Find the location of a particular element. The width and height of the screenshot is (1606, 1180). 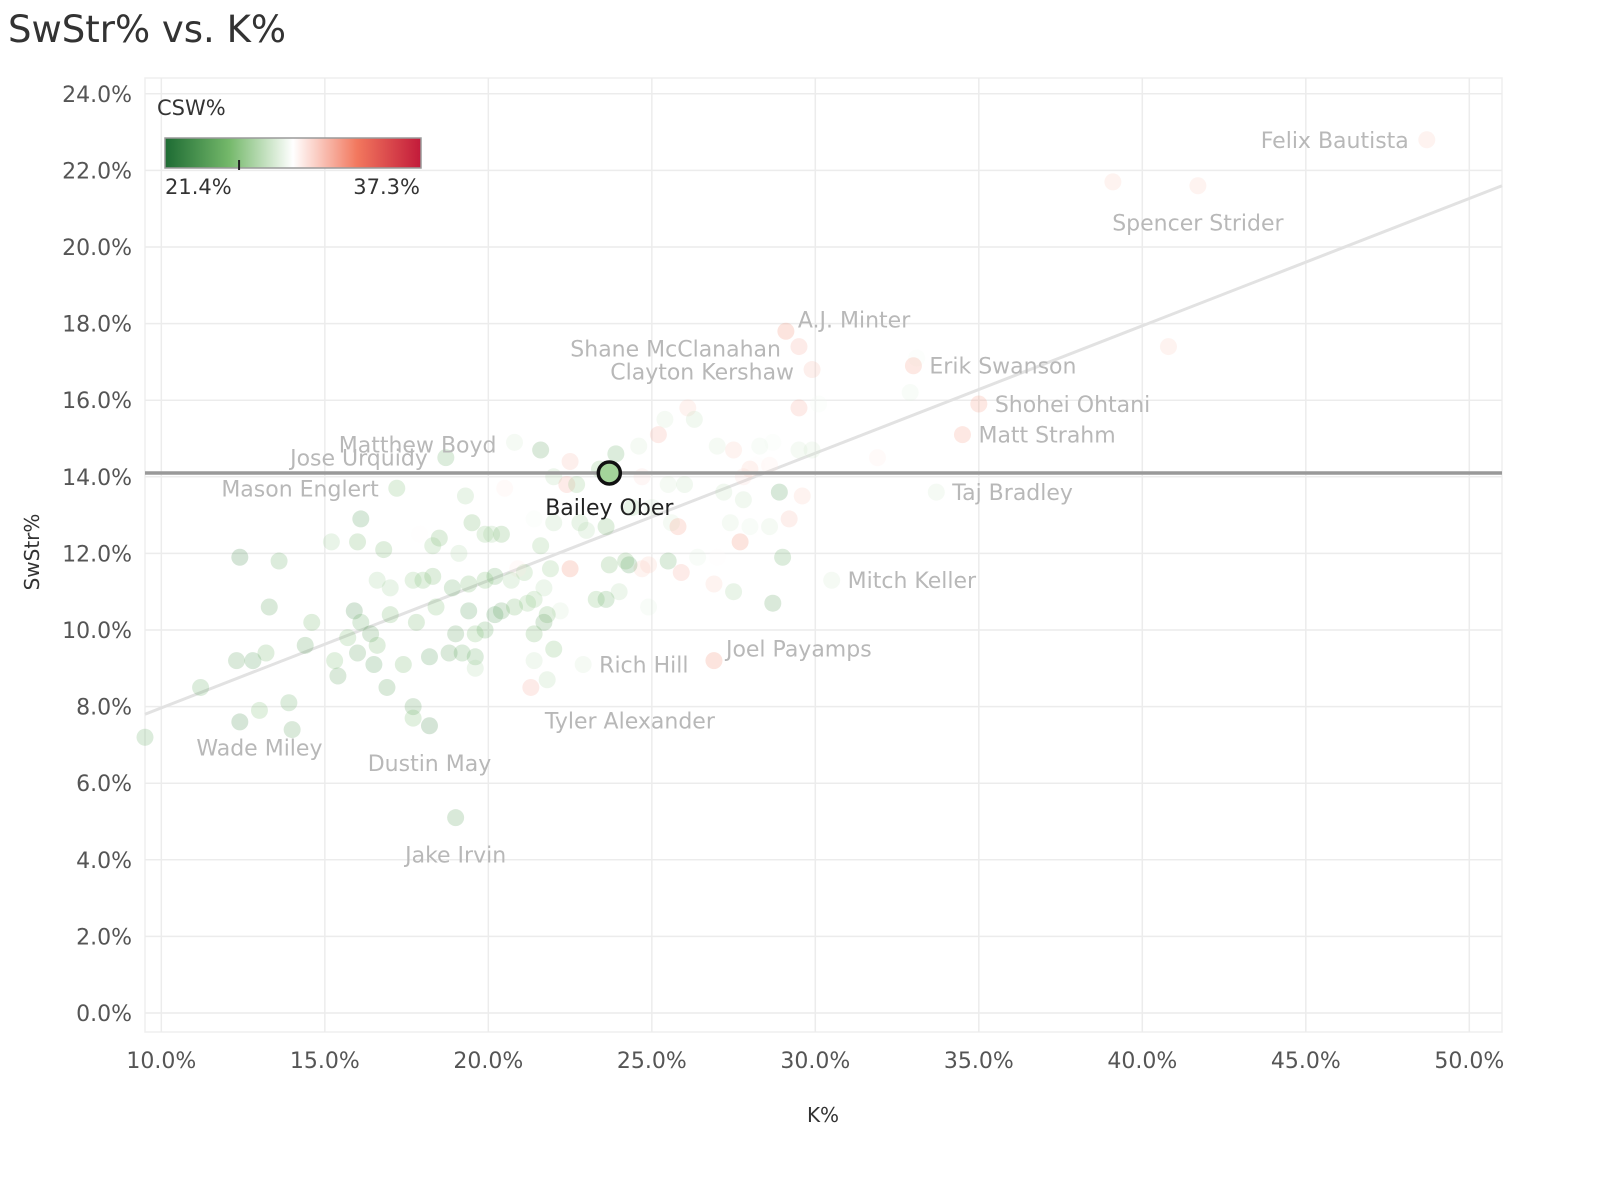

highlight-layer: Bailey Ober is located at coordinates (609, 490).